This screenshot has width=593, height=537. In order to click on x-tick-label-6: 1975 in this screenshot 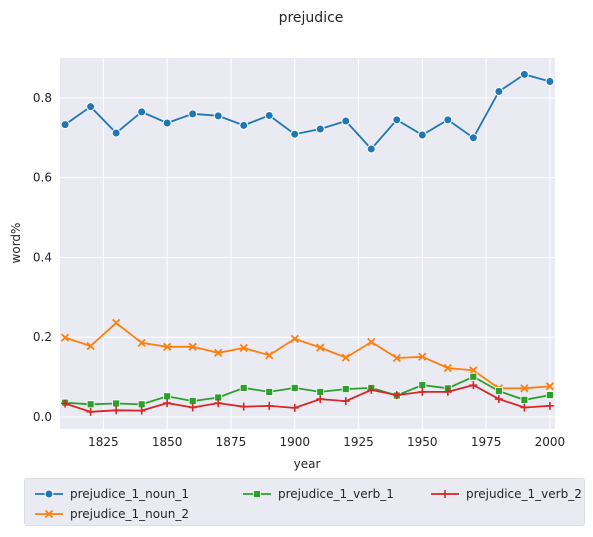, I will do `click(486, 442)`.